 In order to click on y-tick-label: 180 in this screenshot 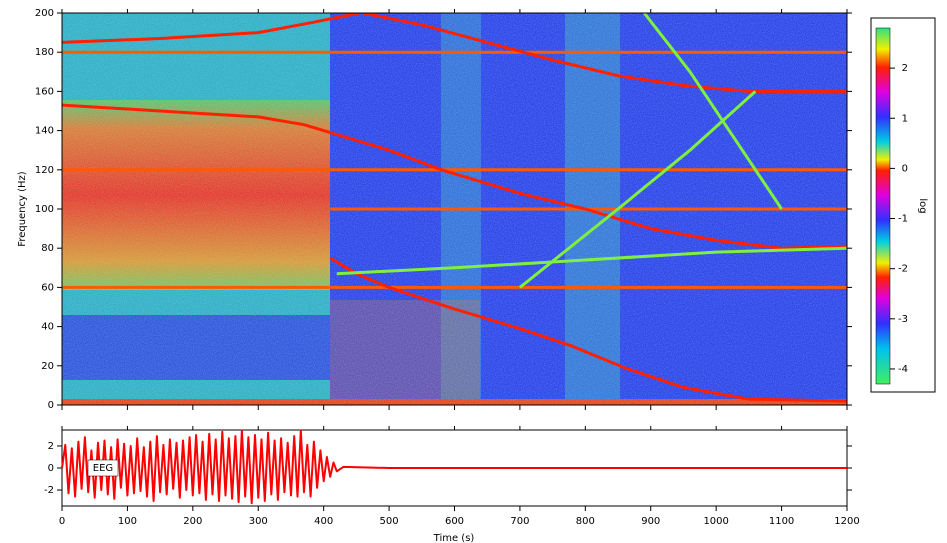, I will do `click(44, 52)`.